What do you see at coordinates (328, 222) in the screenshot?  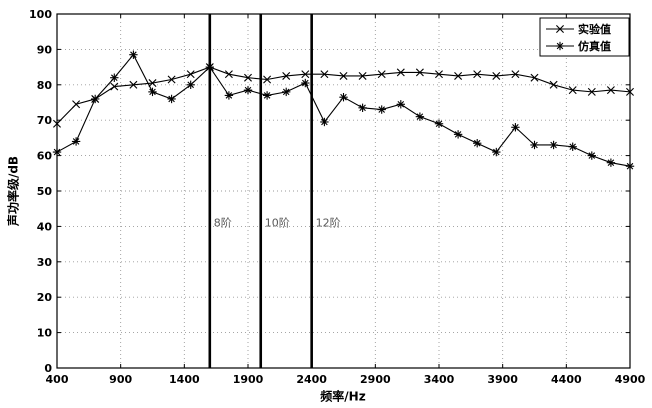 I see `order-label: 12阶` at bounding box center [328, 222].